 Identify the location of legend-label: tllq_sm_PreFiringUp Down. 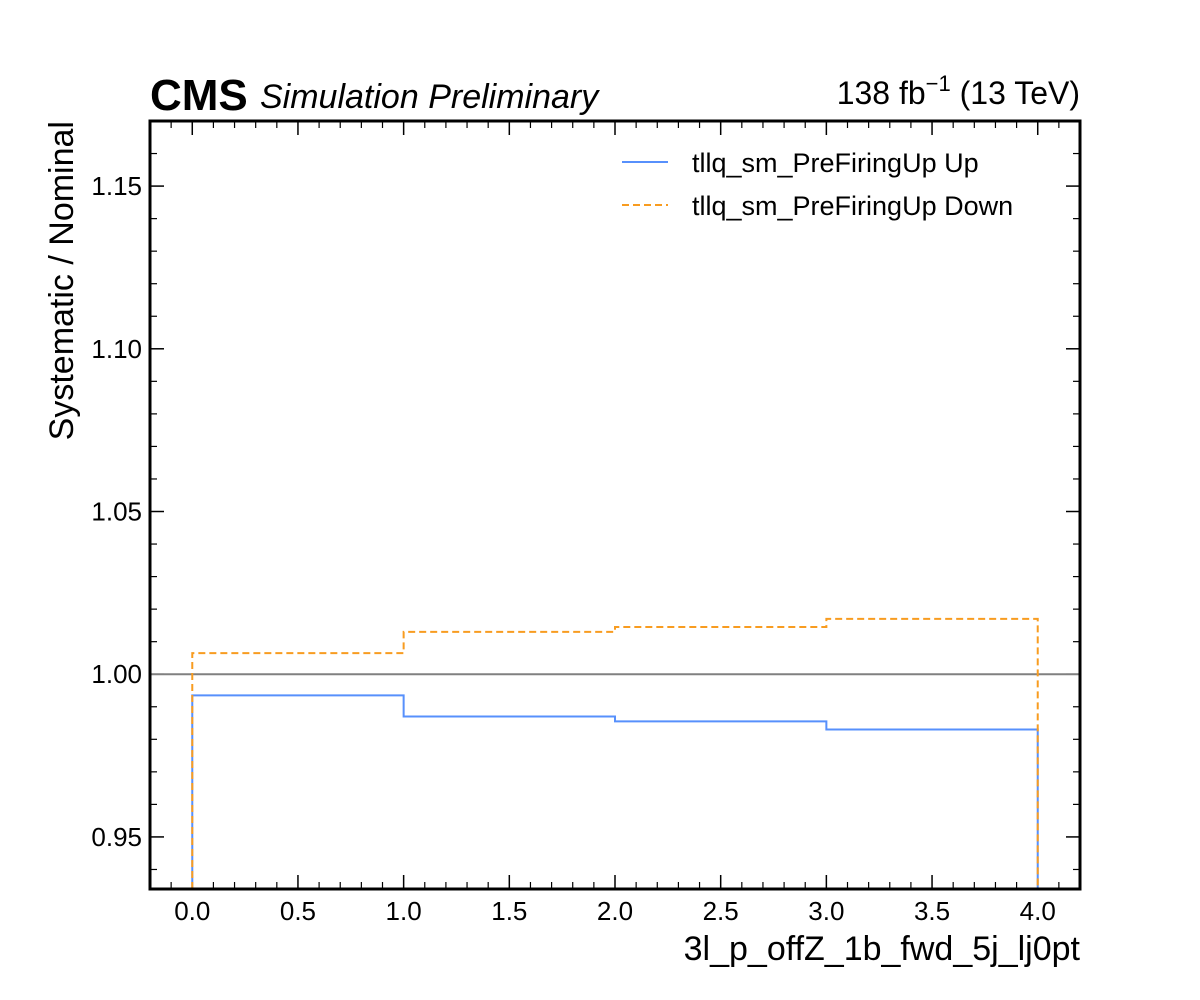
(852, 206).